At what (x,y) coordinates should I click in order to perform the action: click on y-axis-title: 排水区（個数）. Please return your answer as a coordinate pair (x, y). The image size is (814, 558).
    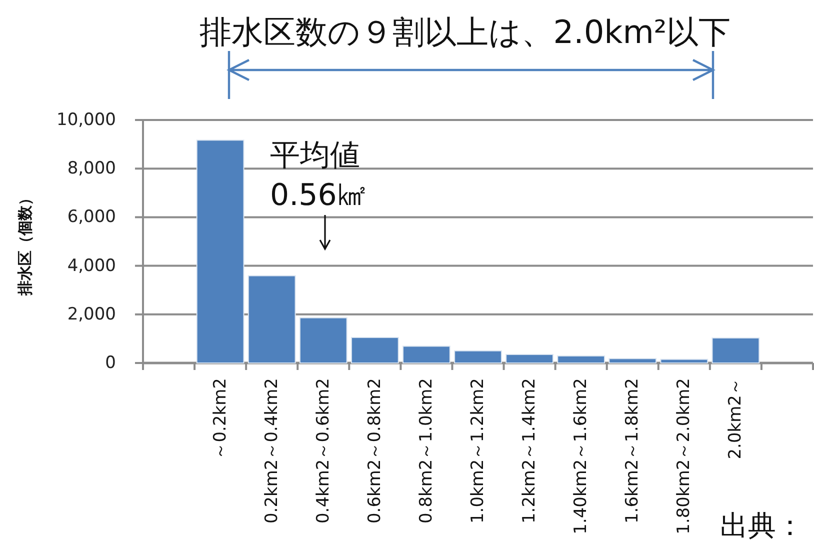
    Looking at the image, I should click on (25, 243).